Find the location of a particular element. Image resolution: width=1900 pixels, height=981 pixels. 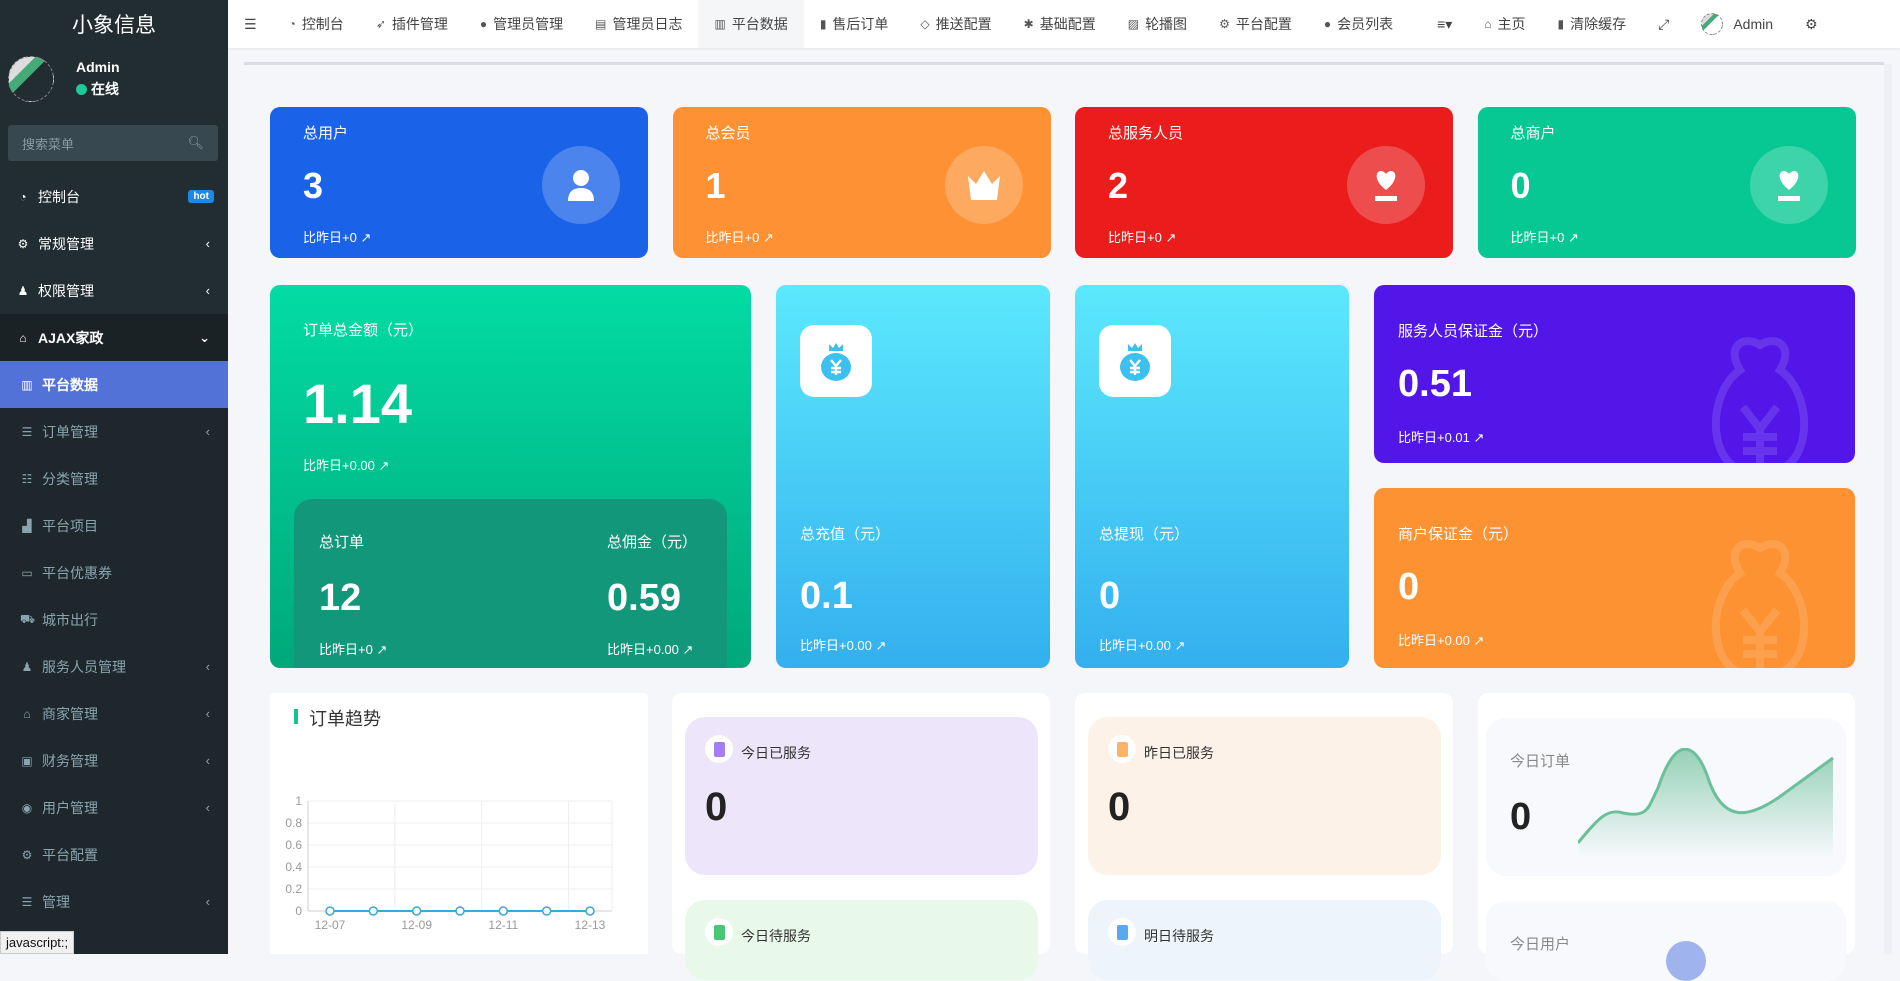

rocket-icon: ➶ is located at coordinates (380, 24).